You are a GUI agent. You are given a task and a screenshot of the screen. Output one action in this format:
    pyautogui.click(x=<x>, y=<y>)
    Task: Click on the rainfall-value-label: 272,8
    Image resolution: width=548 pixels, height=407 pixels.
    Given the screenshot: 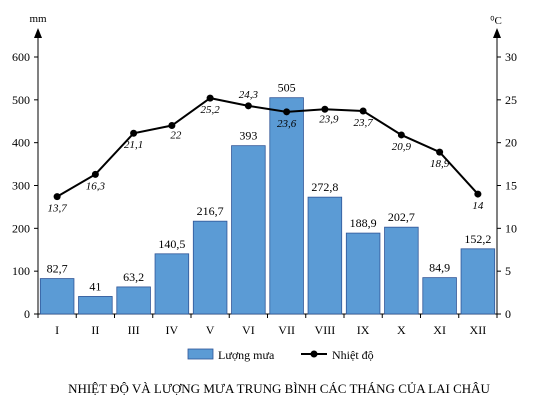 What is the action you would take?
    pyautogui.click(x=324, y=187)
    